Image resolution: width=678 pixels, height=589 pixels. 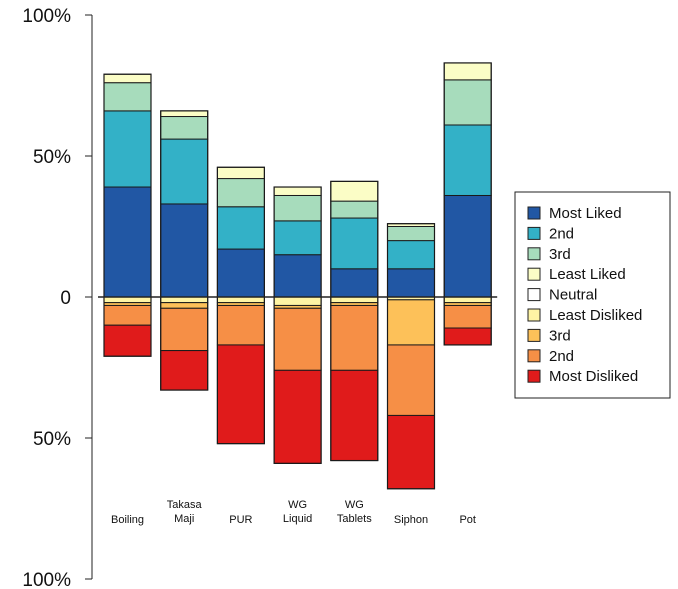 I want to click on legend-label: Most Liked, so click(x=585, y=213).